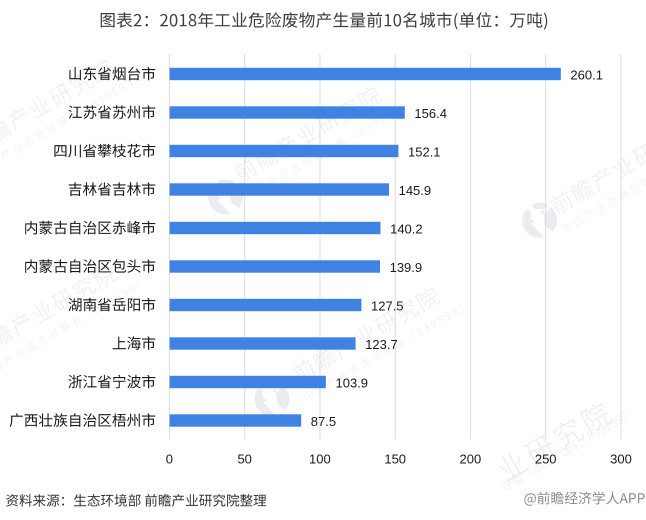 The width and height of the screenshot is (646, 520). I want to click on svg-text: 100, so click(320, 459).